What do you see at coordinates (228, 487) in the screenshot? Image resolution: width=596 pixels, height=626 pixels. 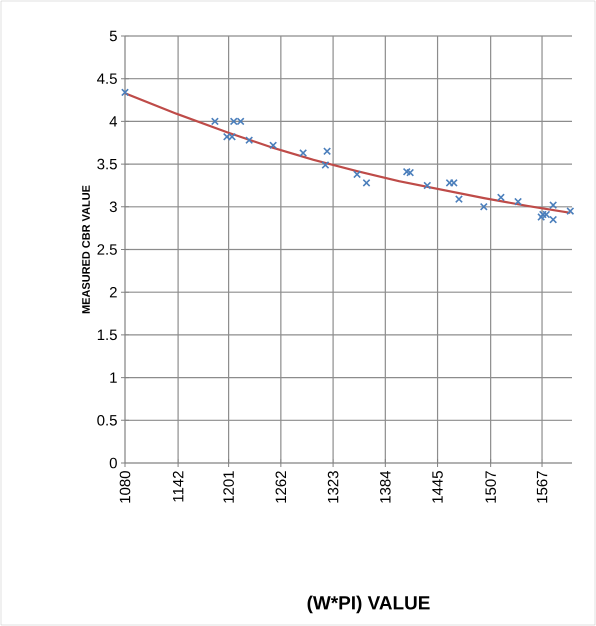 I see `x-tick-label: 1201` at bounding box center [228, 487].